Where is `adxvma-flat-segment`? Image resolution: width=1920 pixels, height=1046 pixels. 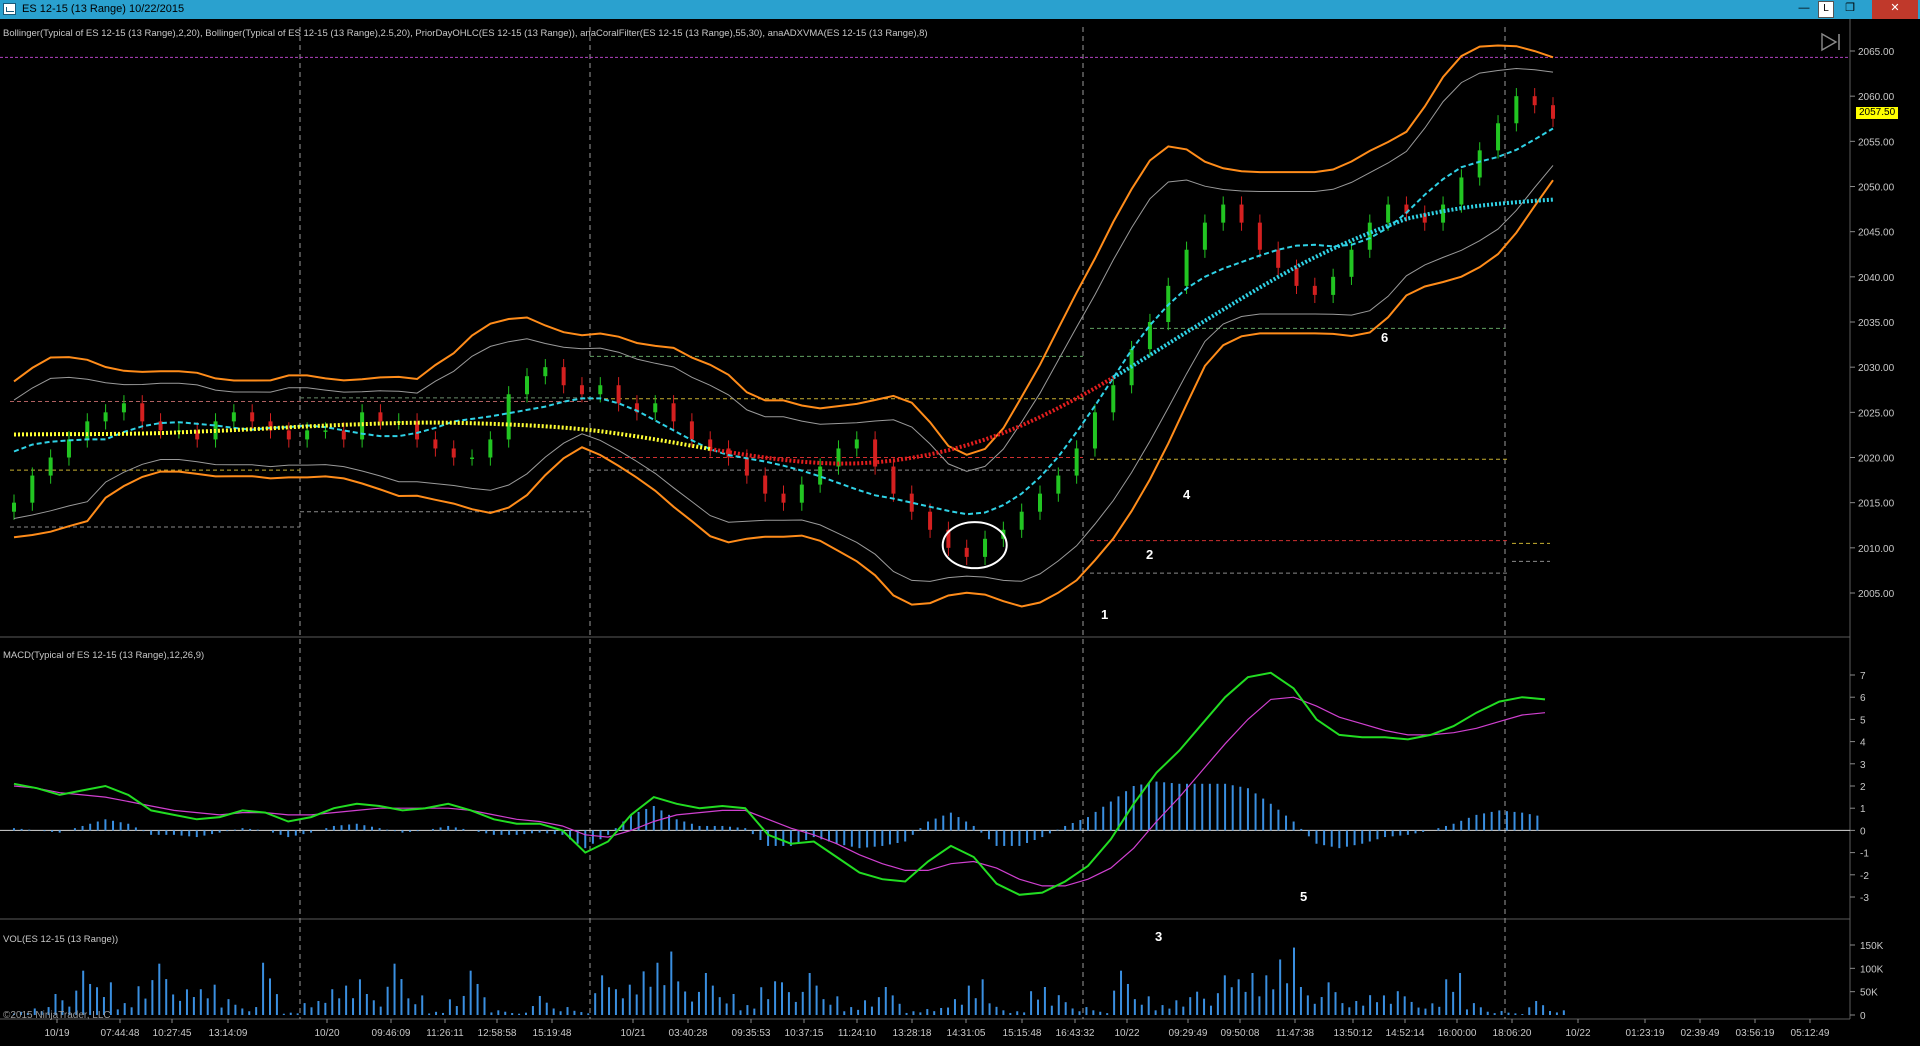 adxvma-flat-segment is located at coordinates (362, 435).